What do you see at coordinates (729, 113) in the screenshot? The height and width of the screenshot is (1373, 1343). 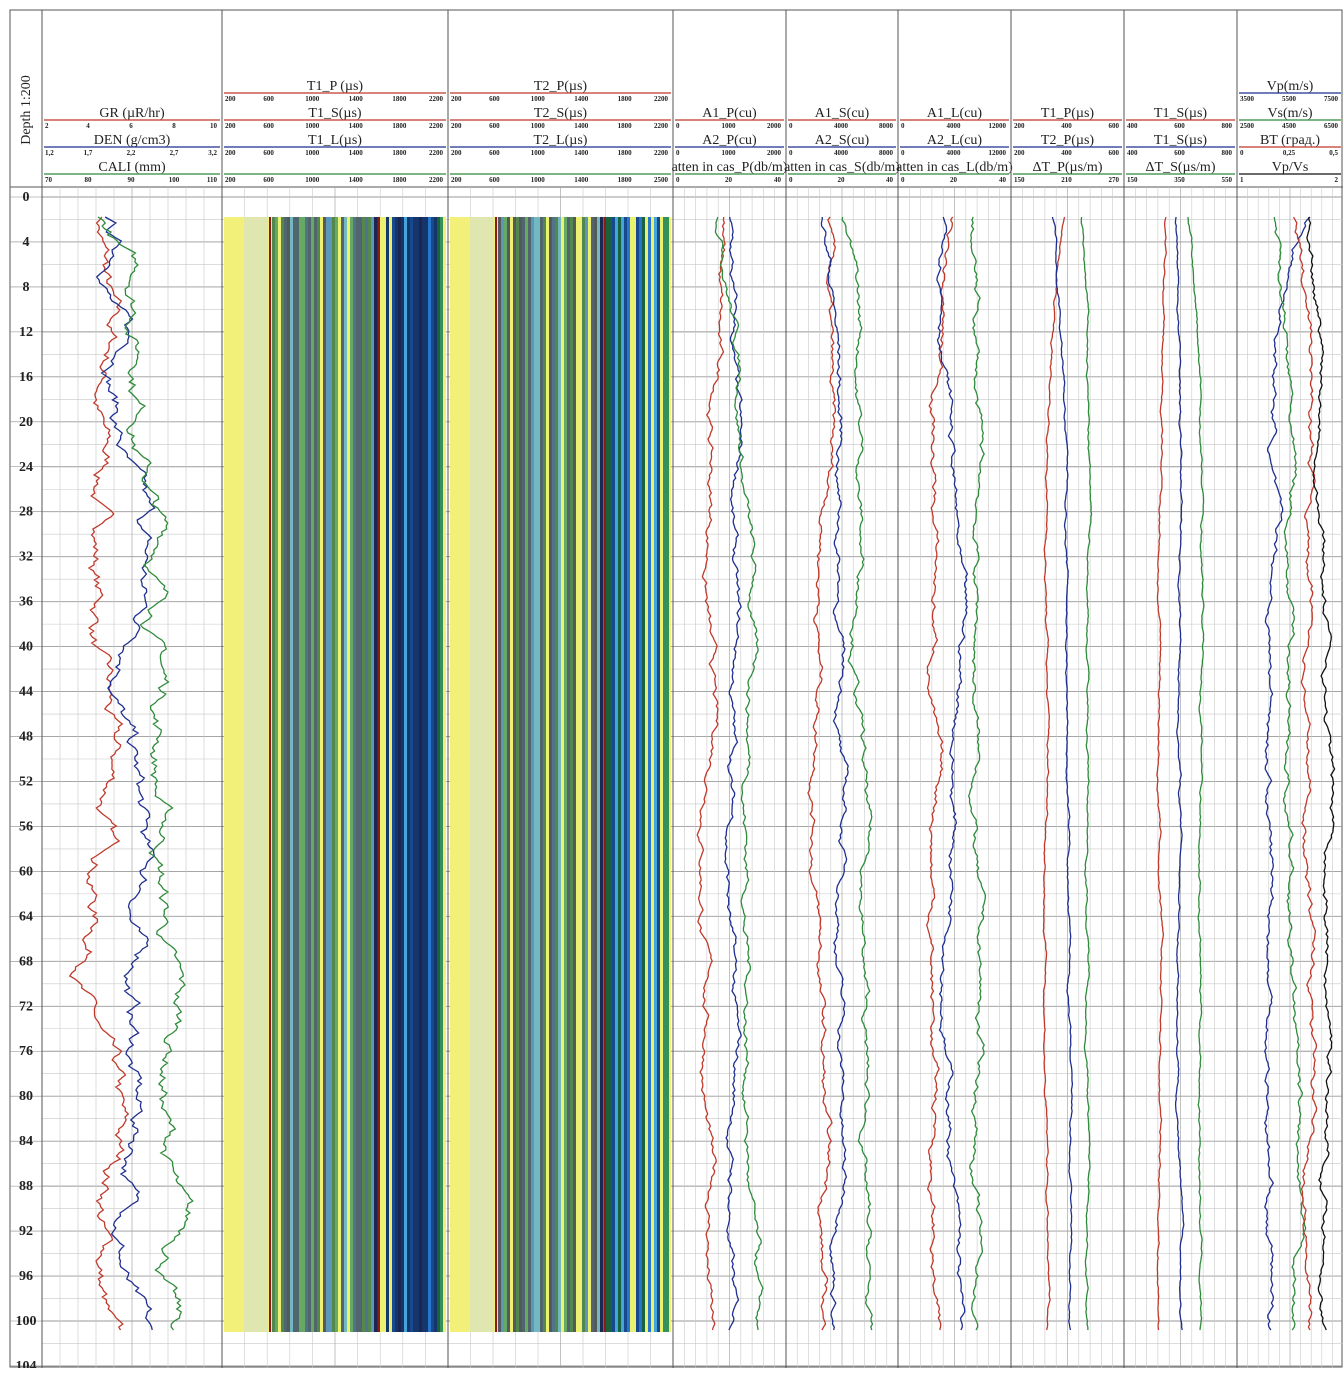 I see `curve-name: A1_P(cu)` at bounding box center [729, 113].